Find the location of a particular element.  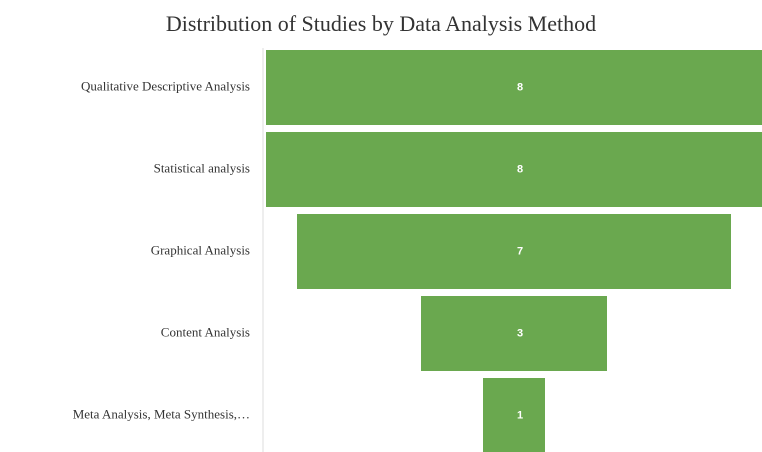

value-label: 3 is located at coordinates (520, 333).